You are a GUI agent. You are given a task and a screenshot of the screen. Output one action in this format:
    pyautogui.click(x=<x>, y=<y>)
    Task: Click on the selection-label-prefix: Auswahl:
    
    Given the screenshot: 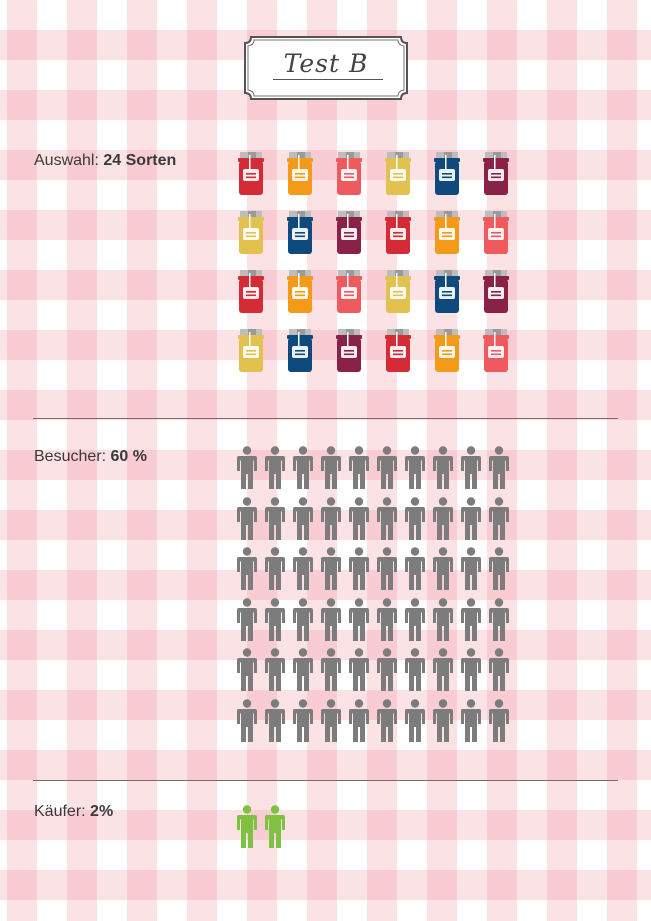 What is the action you would take?
    pyautogui.click(x=66, y=160)
    